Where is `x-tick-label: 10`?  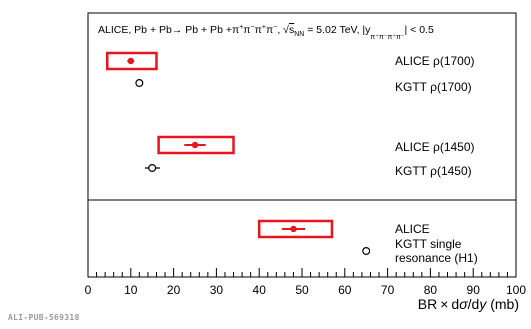 x-tick-label: 10 is located at coordinates (131, 290).